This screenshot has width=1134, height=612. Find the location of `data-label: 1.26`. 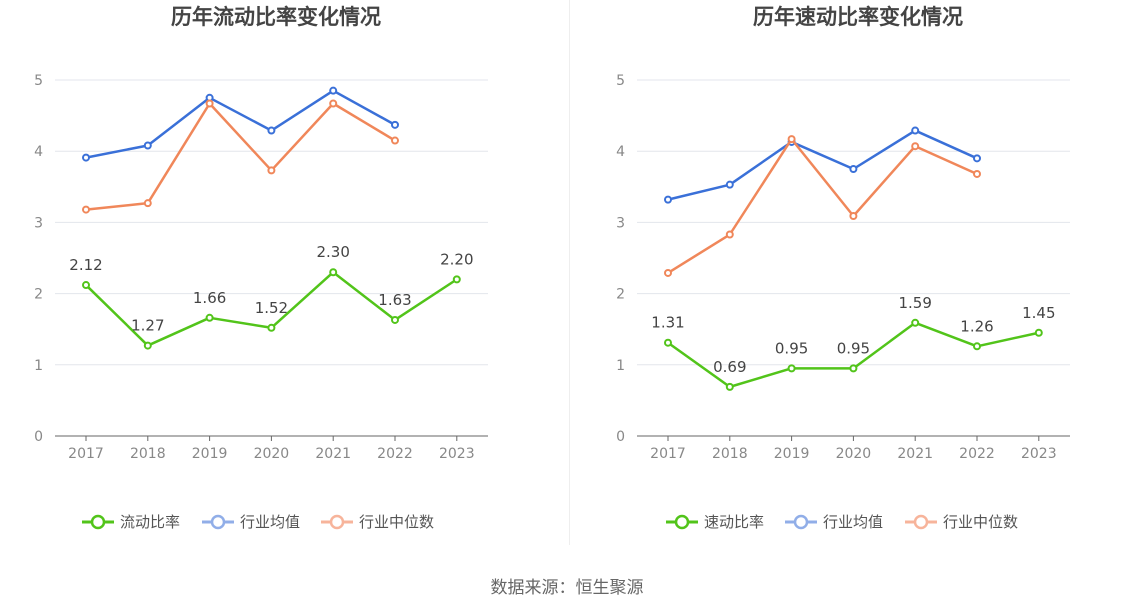

data-label: 1.26 is located at coordinates (976, 326).